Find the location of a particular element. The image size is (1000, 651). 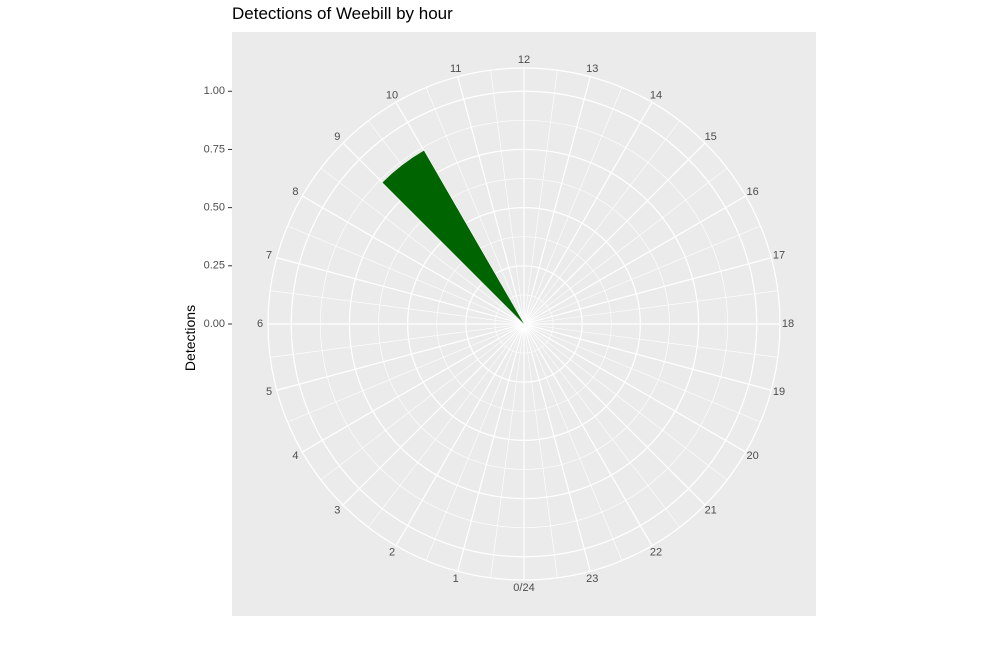

hour-label: 19 is located at coordinates (779, 392).